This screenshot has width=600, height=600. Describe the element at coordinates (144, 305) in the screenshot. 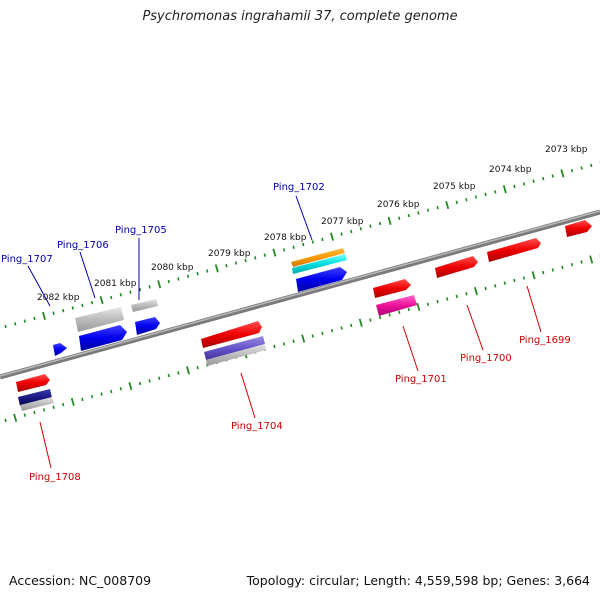

I see `gene-ping-1705-gray` at that location.